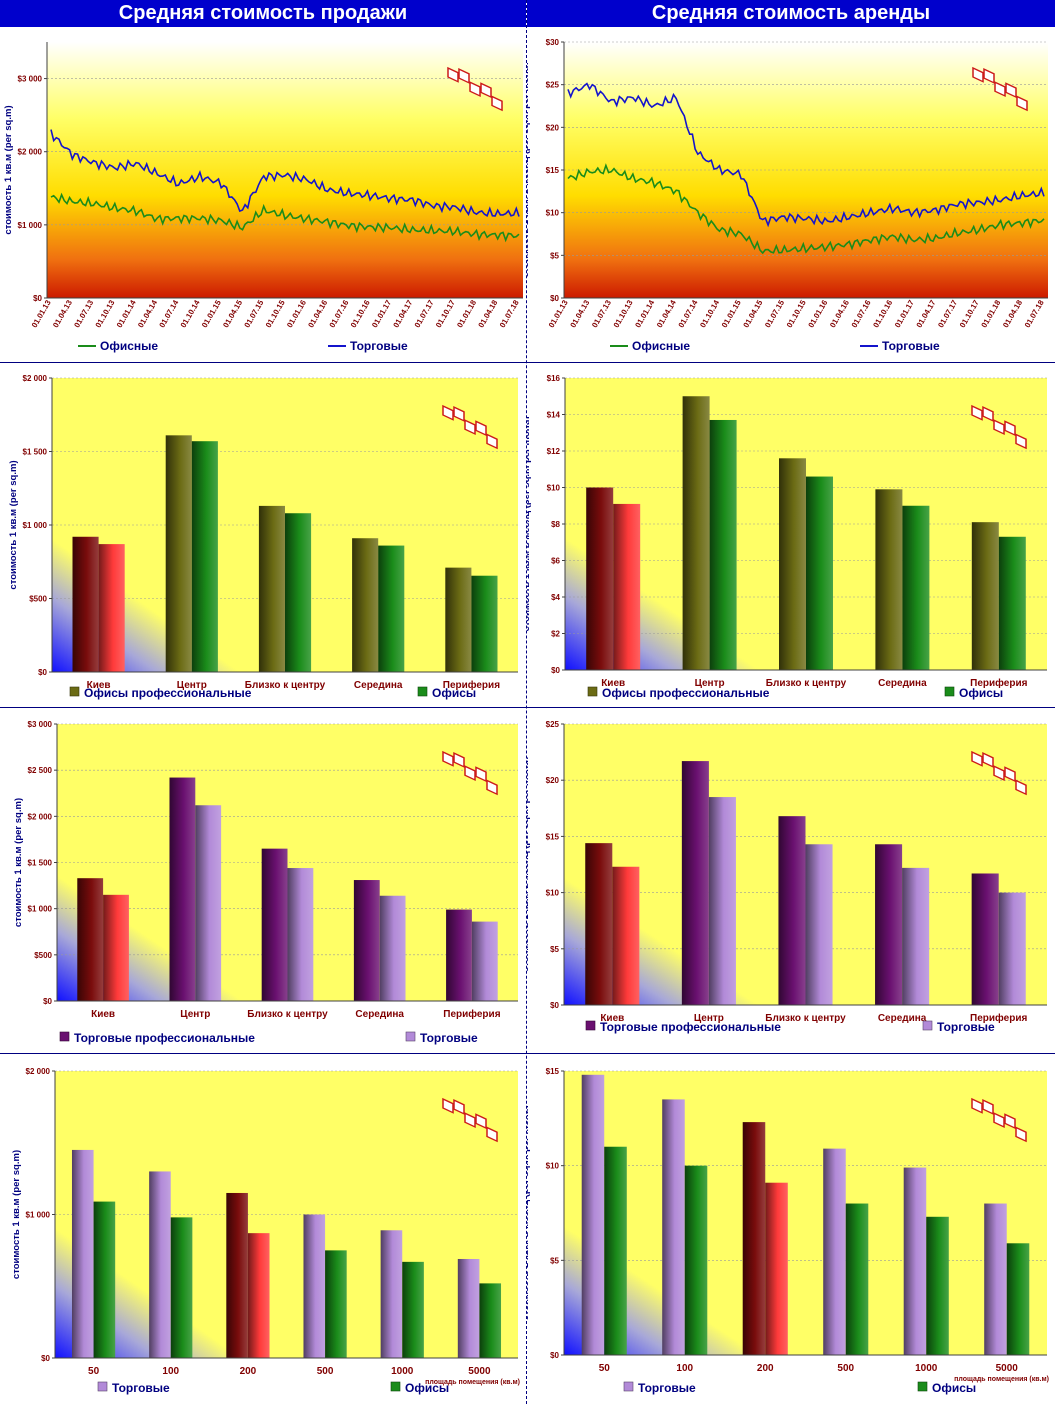 The image size is (1055, 1404). What do you see at coordinates (554, 378) in the screenshot?
I see `y-tick-label: $16` at bounding box center [554, 378].